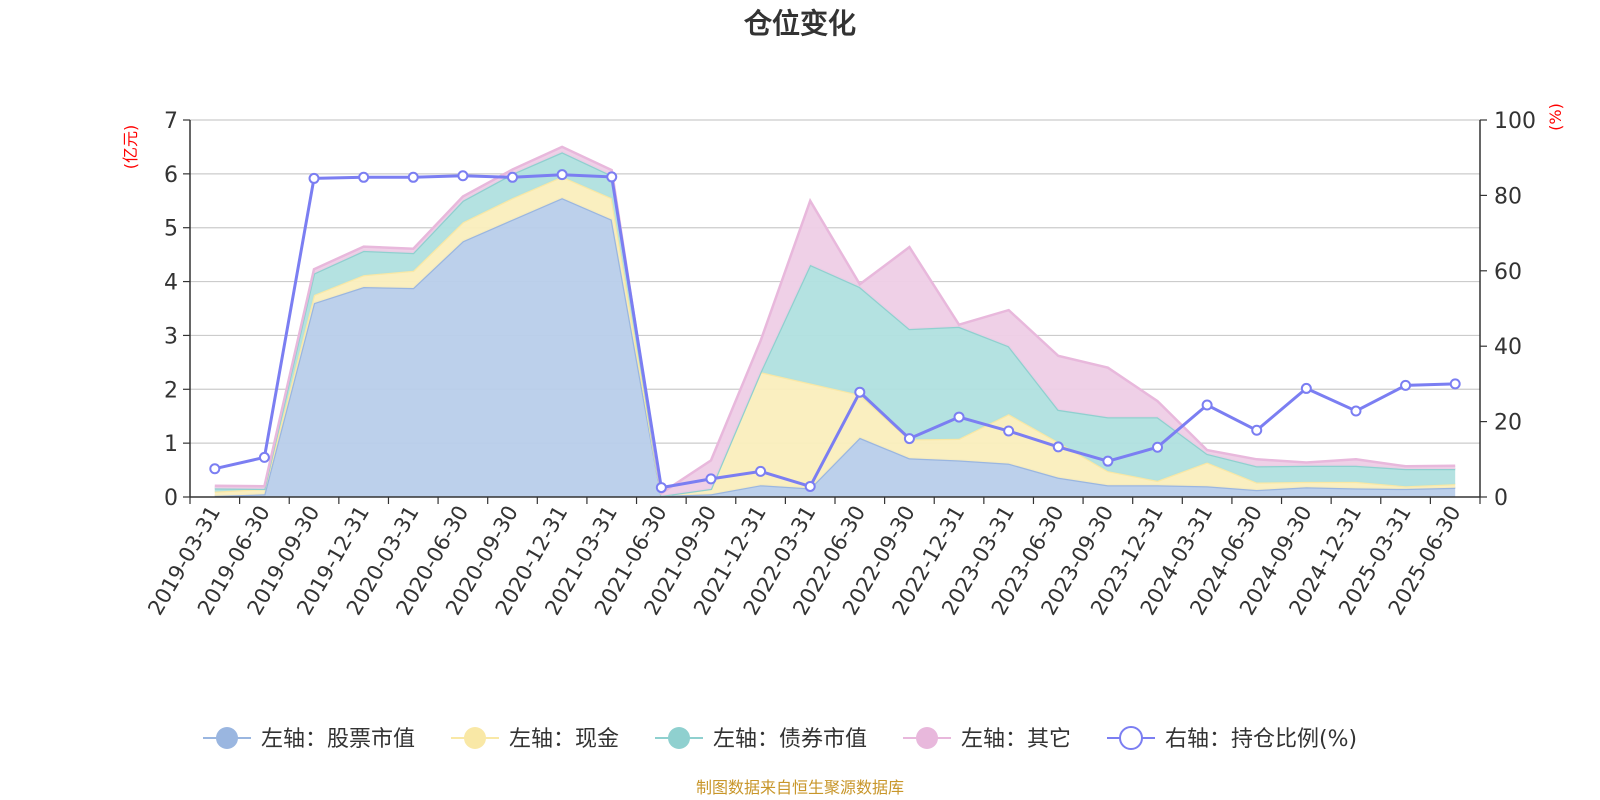  I want to click on legend-item: 左轴：其它, so click(987, 739).